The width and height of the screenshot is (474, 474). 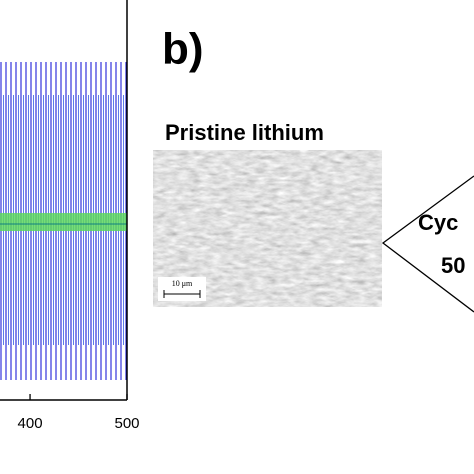 I want to click on green-band, so click(x=63, y=222).